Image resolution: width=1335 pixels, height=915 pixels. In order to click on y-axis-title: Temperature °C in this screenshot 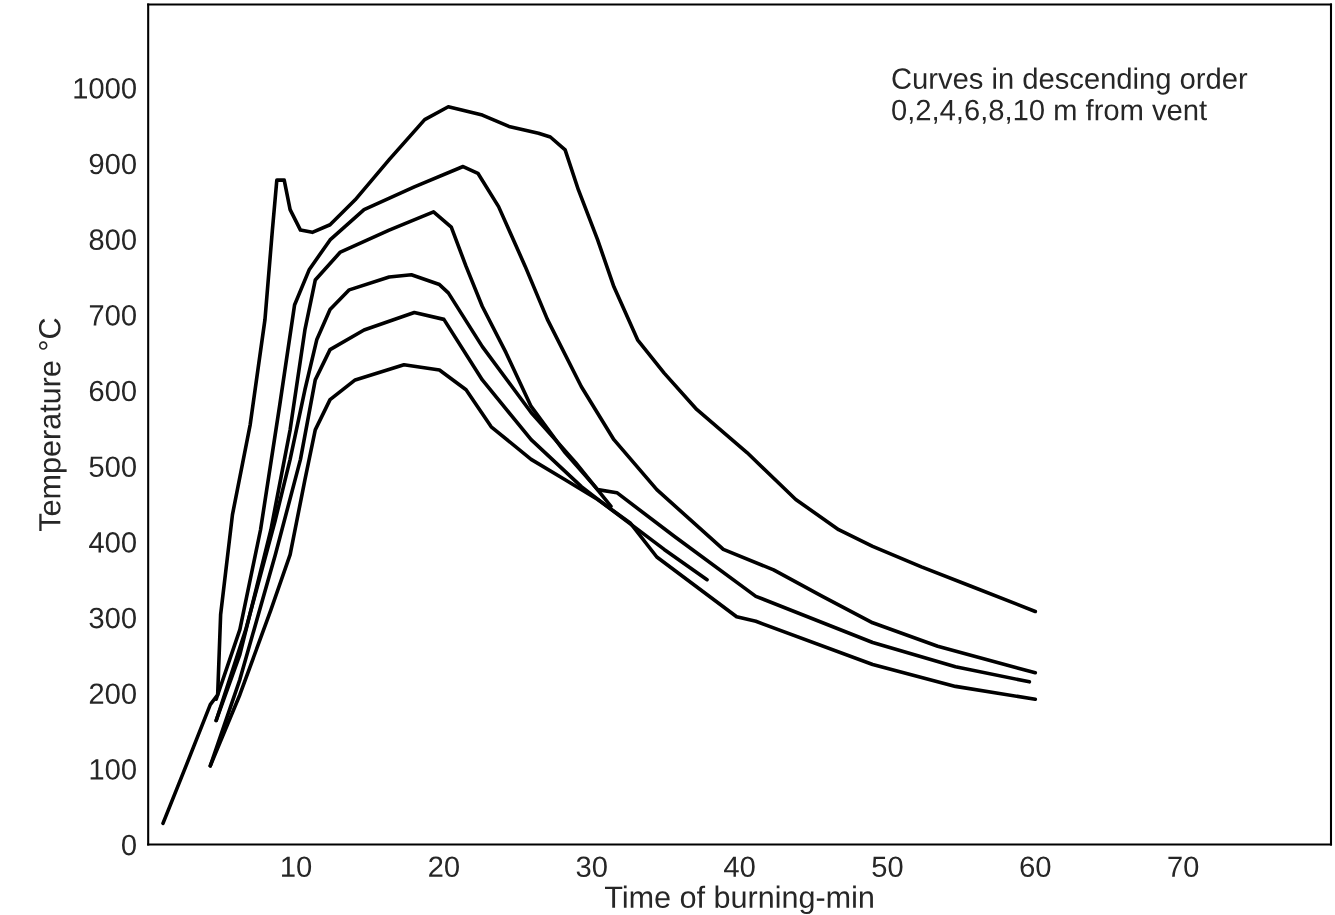, I will do `click(52, 425)`.